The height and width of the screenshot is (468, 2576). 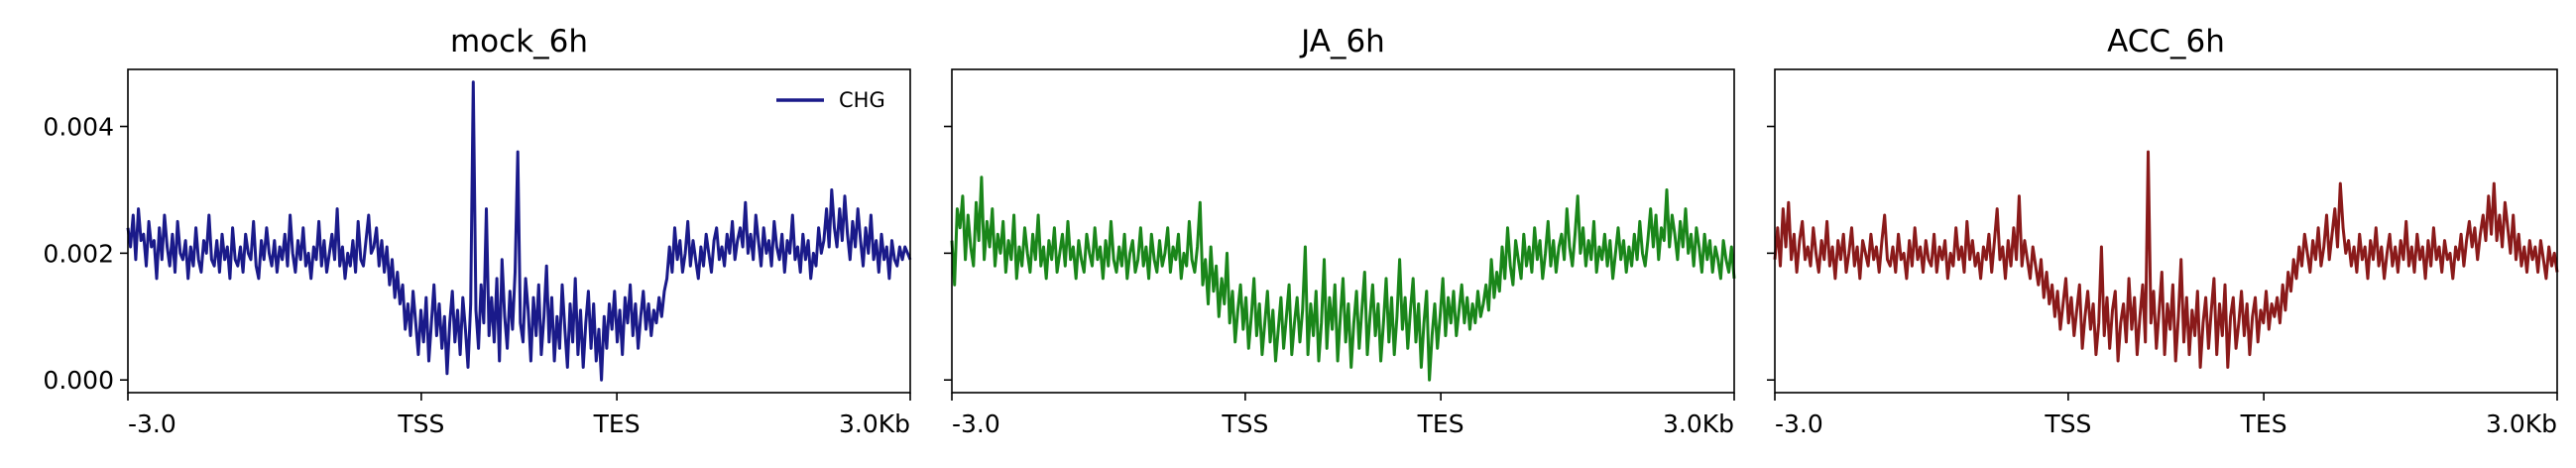 I want to click on y-tick-label: 0.004, so click(x=79, y=127).